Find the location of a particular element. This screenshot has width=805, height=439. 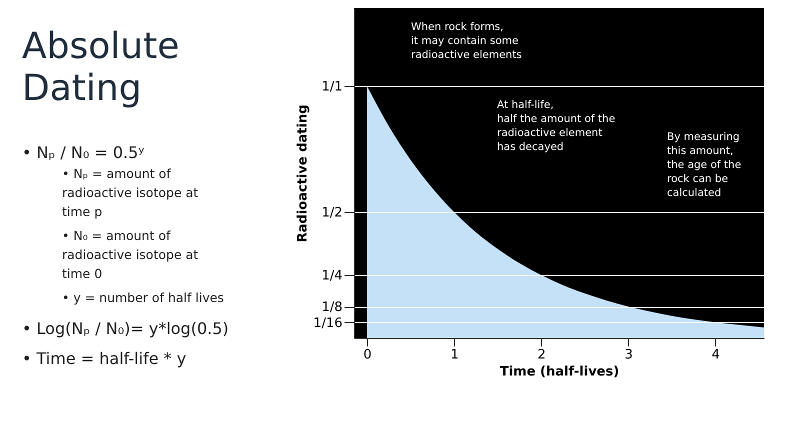

text: • N₀ = amount of radioactive isotope at time 0 is located at coordinates (130, 254).